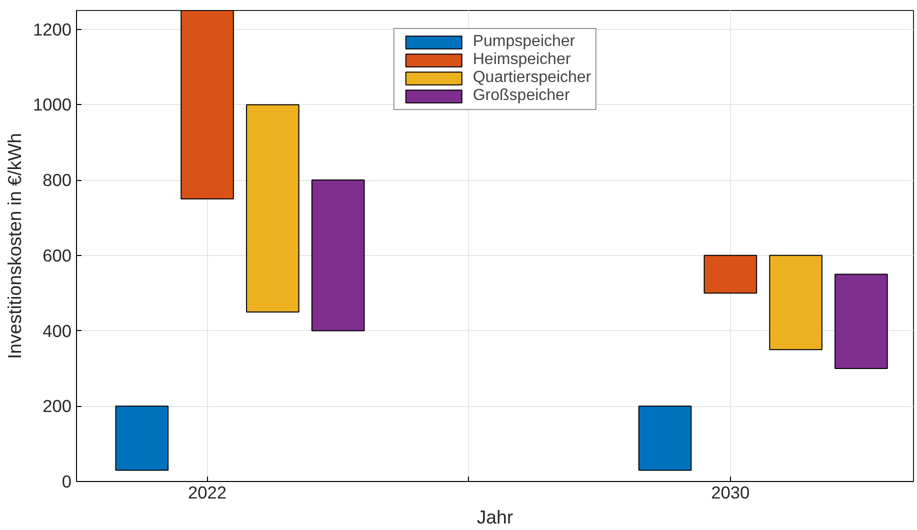  What do you see at coordinates (207, 492) in the screenshot?
I see `x-tick-label: 2022` at bounding box center [207, 492].